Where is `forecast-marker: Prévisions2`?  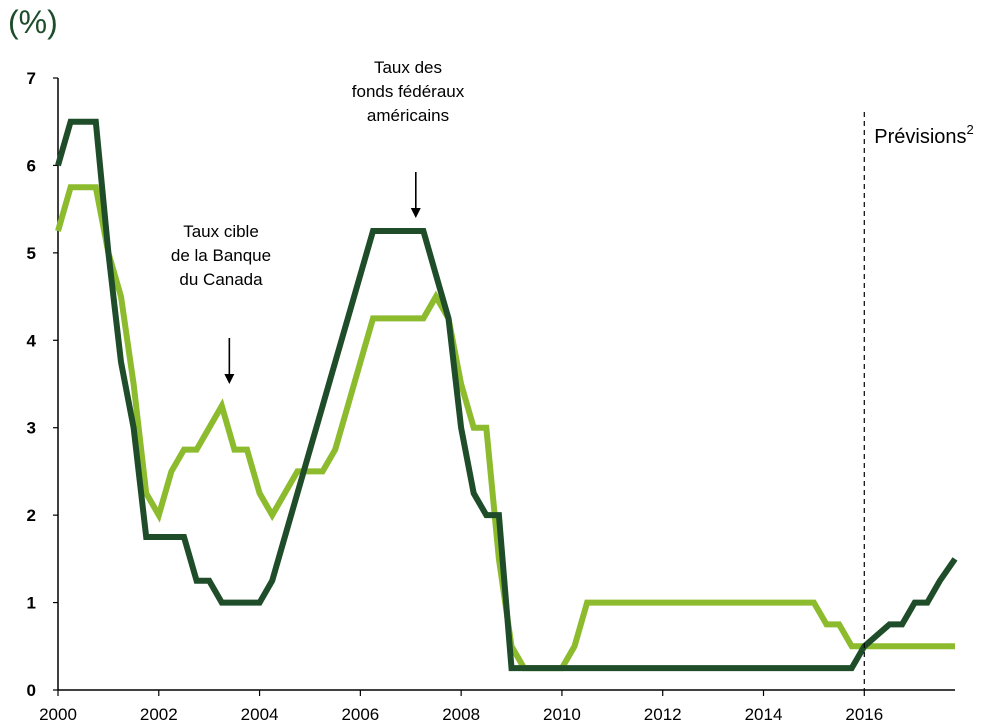
forecast-marker: Prévisions2 is located at coordinates (918, 401).